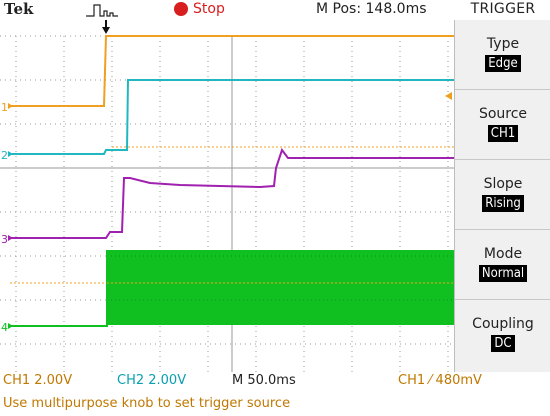 This screenshot has width=550, height=416. What do you see at coordinates (503, 44) in the screenshot?
I see `menu-item-label: Type` at bounding box center [503, 44].